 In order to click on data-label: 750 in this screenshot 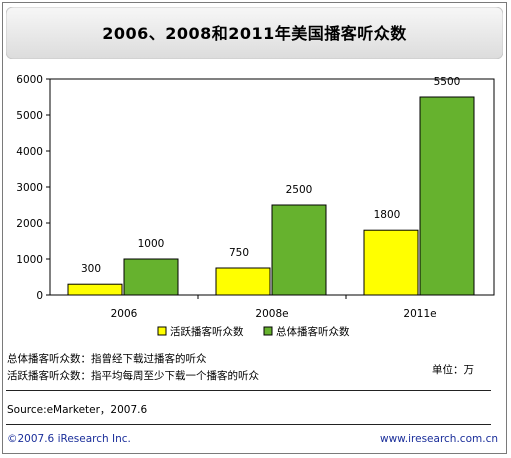, I will do `click(239, 253)`.